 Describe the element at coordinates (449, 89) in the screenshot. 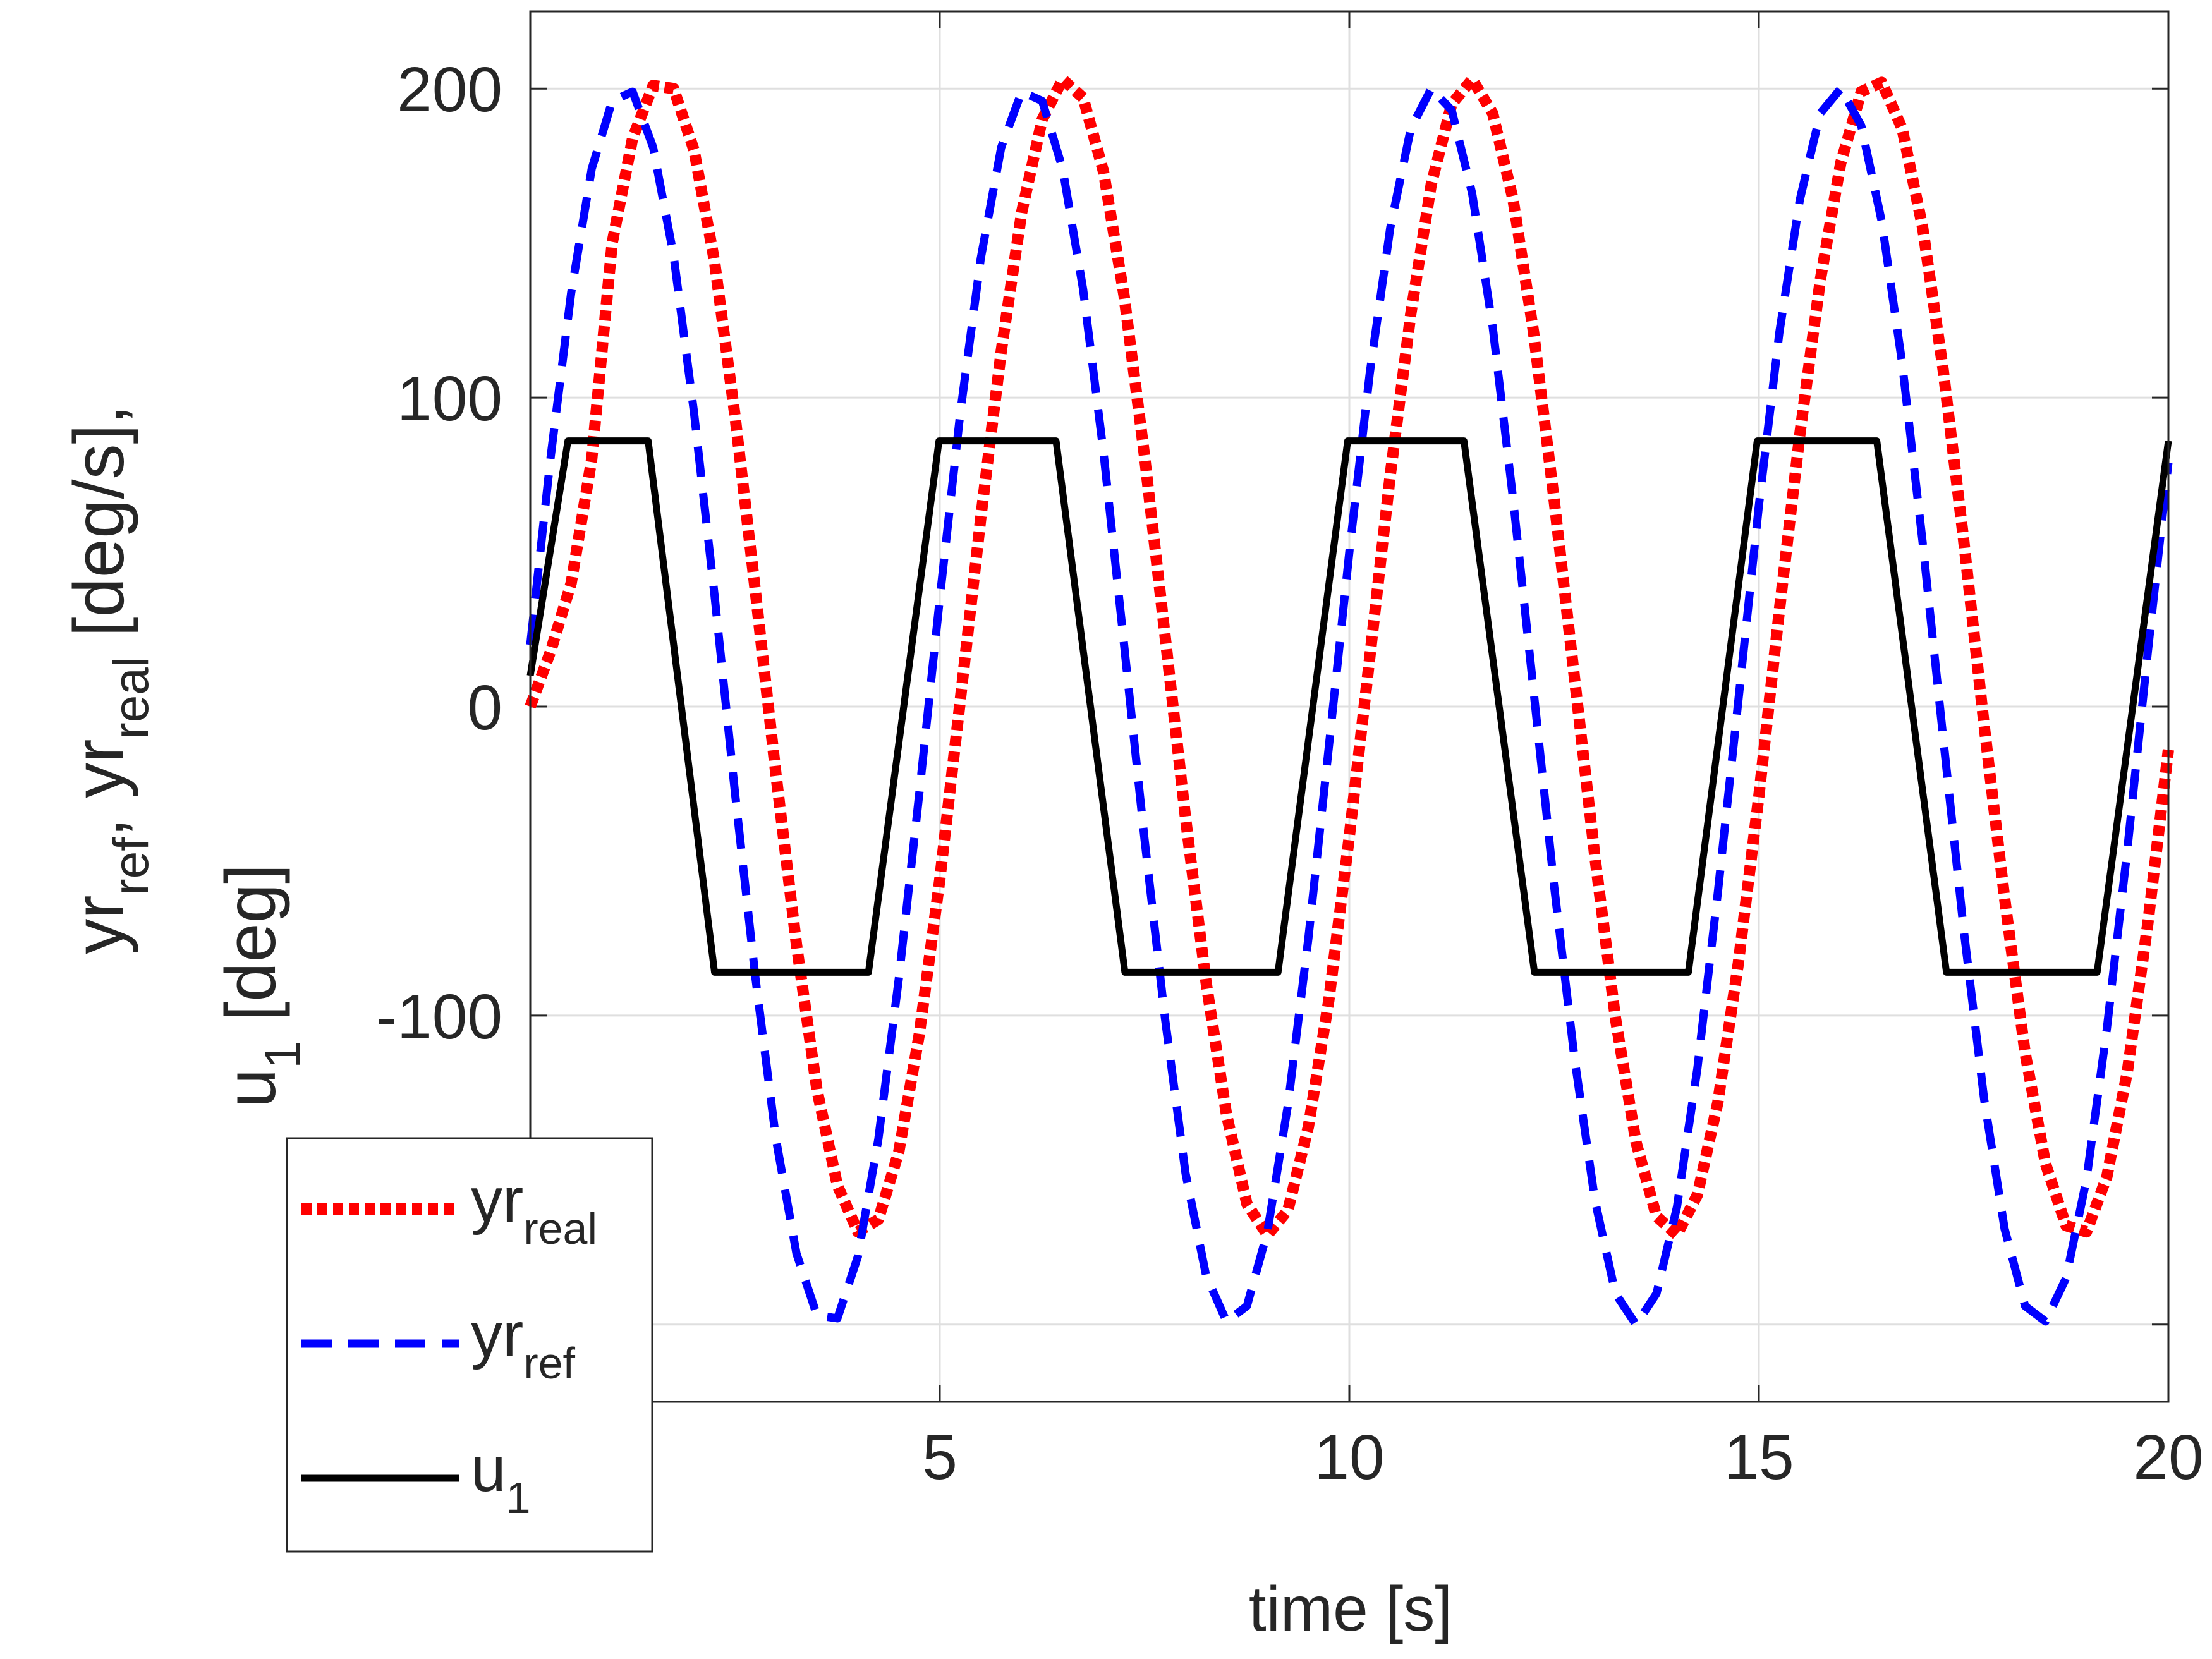

I see `y-tick-label: 200` at that location.